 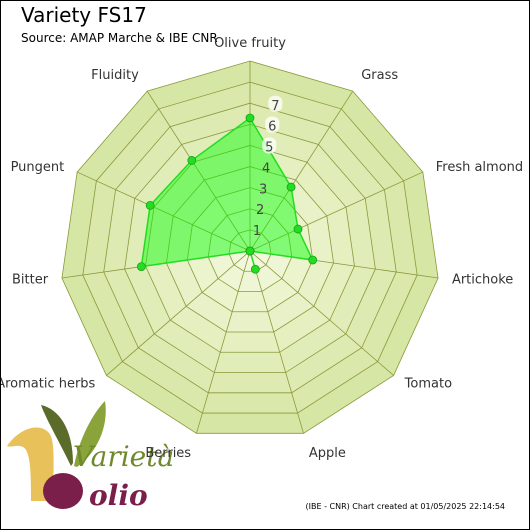 What do you see at coordinates (479, 167) in the screenshot?
I see `axis-label-fresh-almond: Fresh almond` at bounding box center [479, 167].